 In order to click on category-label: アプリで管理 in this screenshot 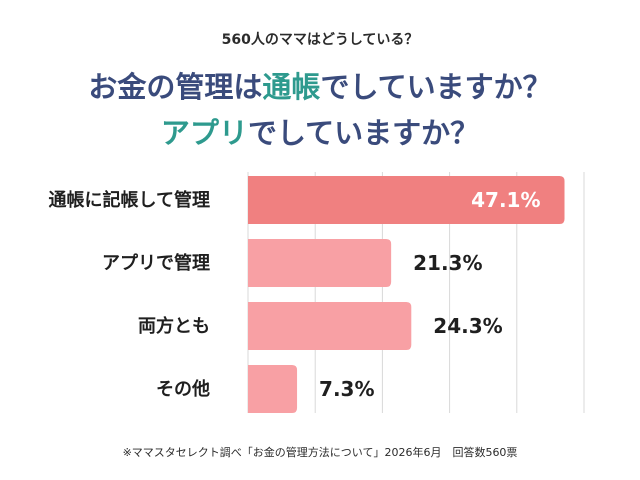, I will do `click(156, 263)`.